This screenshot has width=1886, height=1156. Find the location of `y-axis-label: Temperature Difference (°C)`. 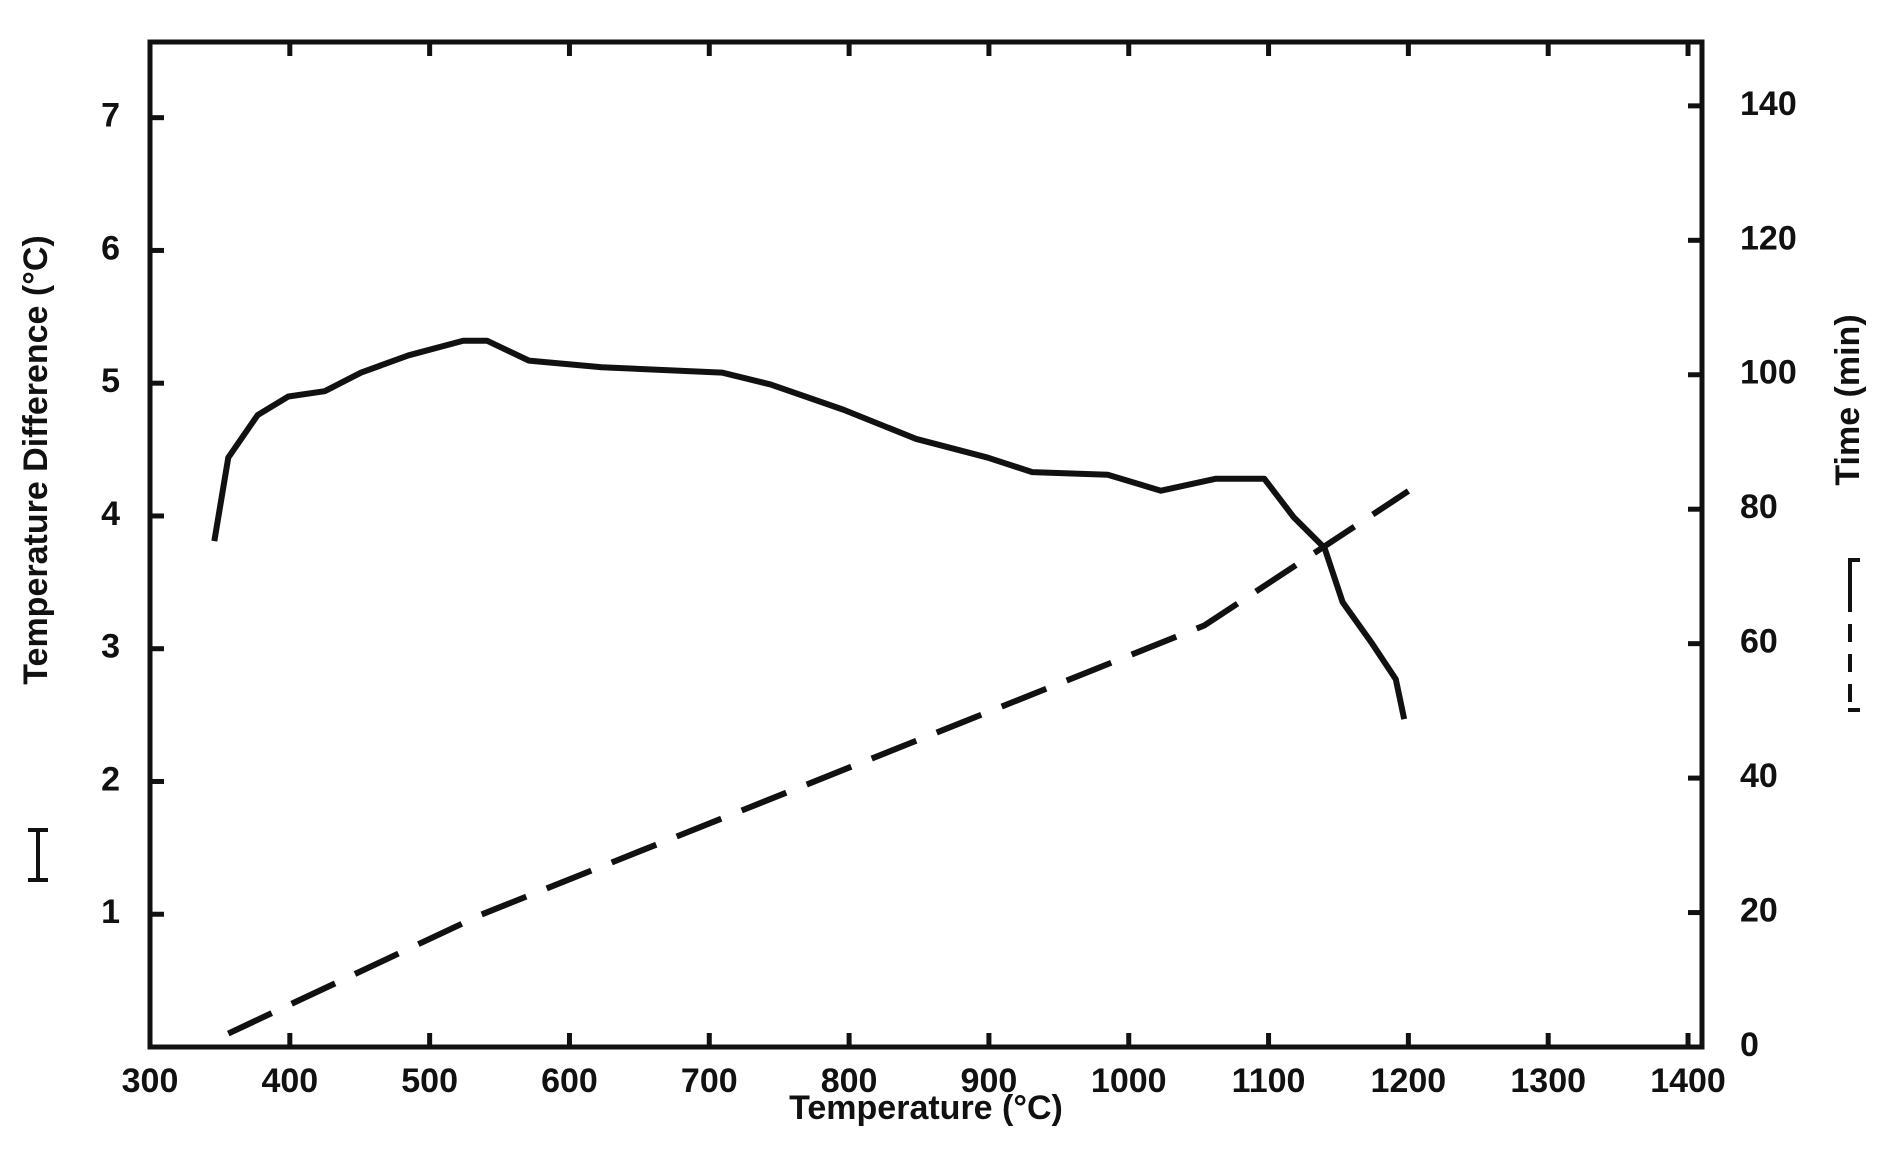

y-axis-label: Temperature Difference (°C) is located at coordinates (36, 459).